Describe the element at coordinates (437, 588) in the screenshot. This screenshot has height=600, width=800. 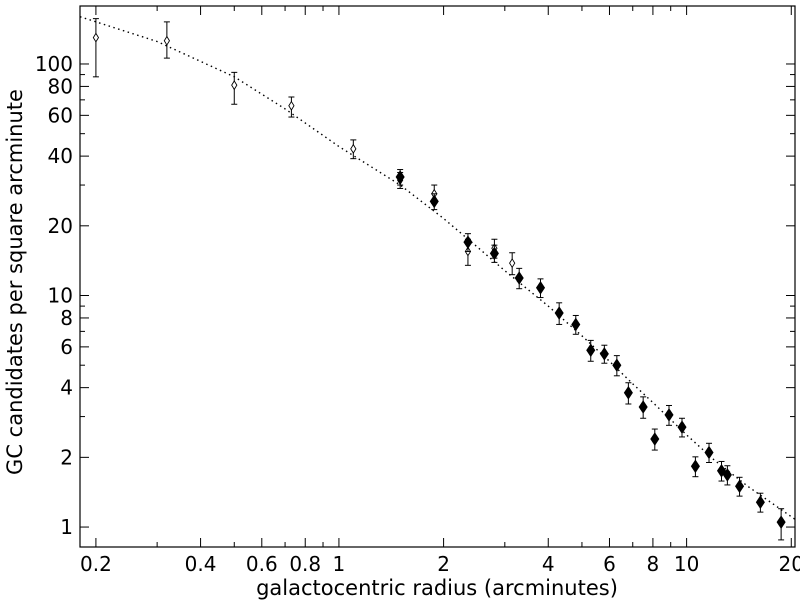
I see `x-axis-label: galactocentric radius (arcminutes)` at that location.